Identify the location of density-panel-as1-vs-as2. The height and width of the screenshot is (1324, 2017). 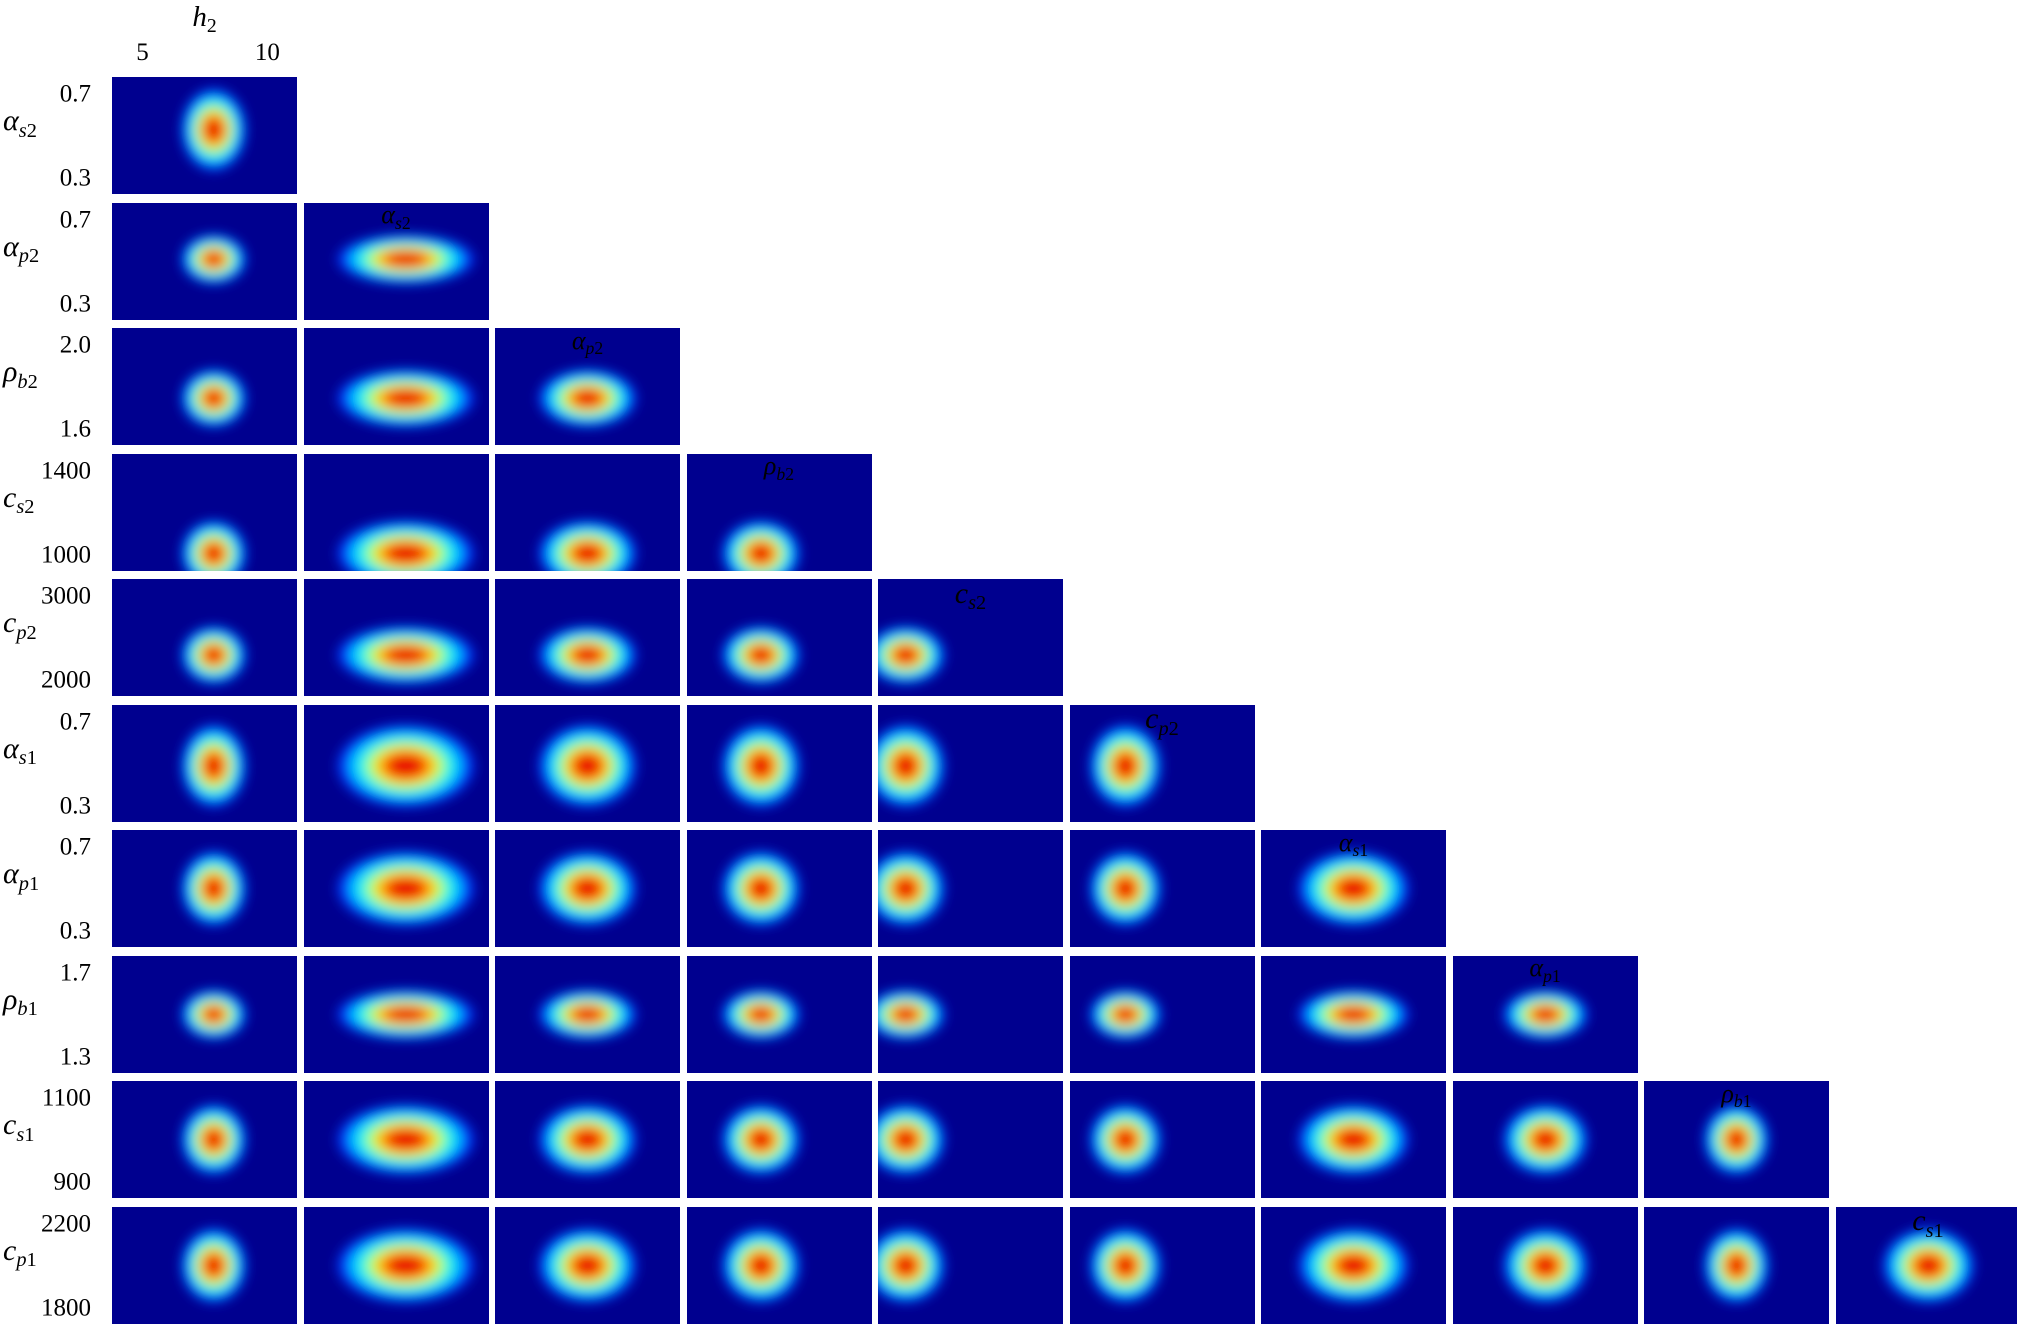
(396, 763).